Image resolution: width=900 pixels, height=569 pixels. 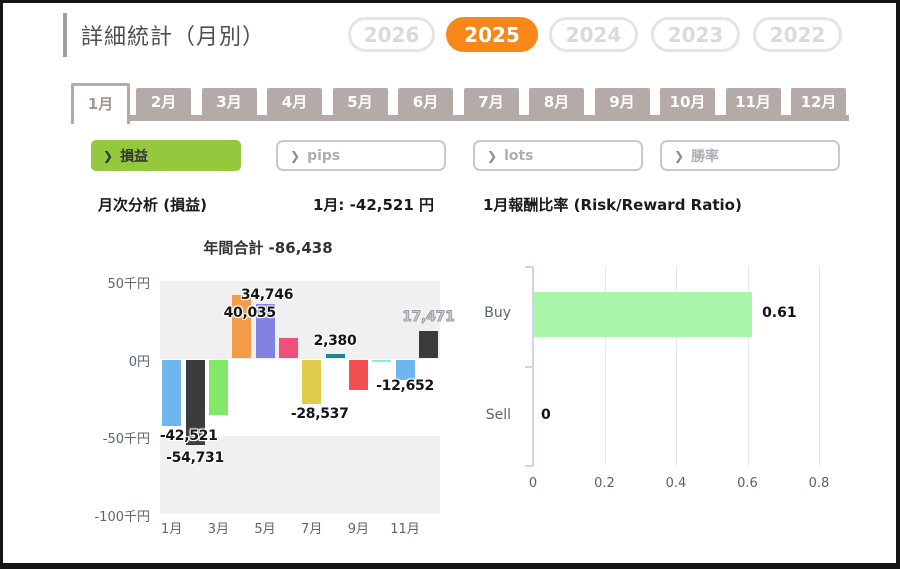 I want to click on bar-value-label: -12,652, so click(x=405, y=385).